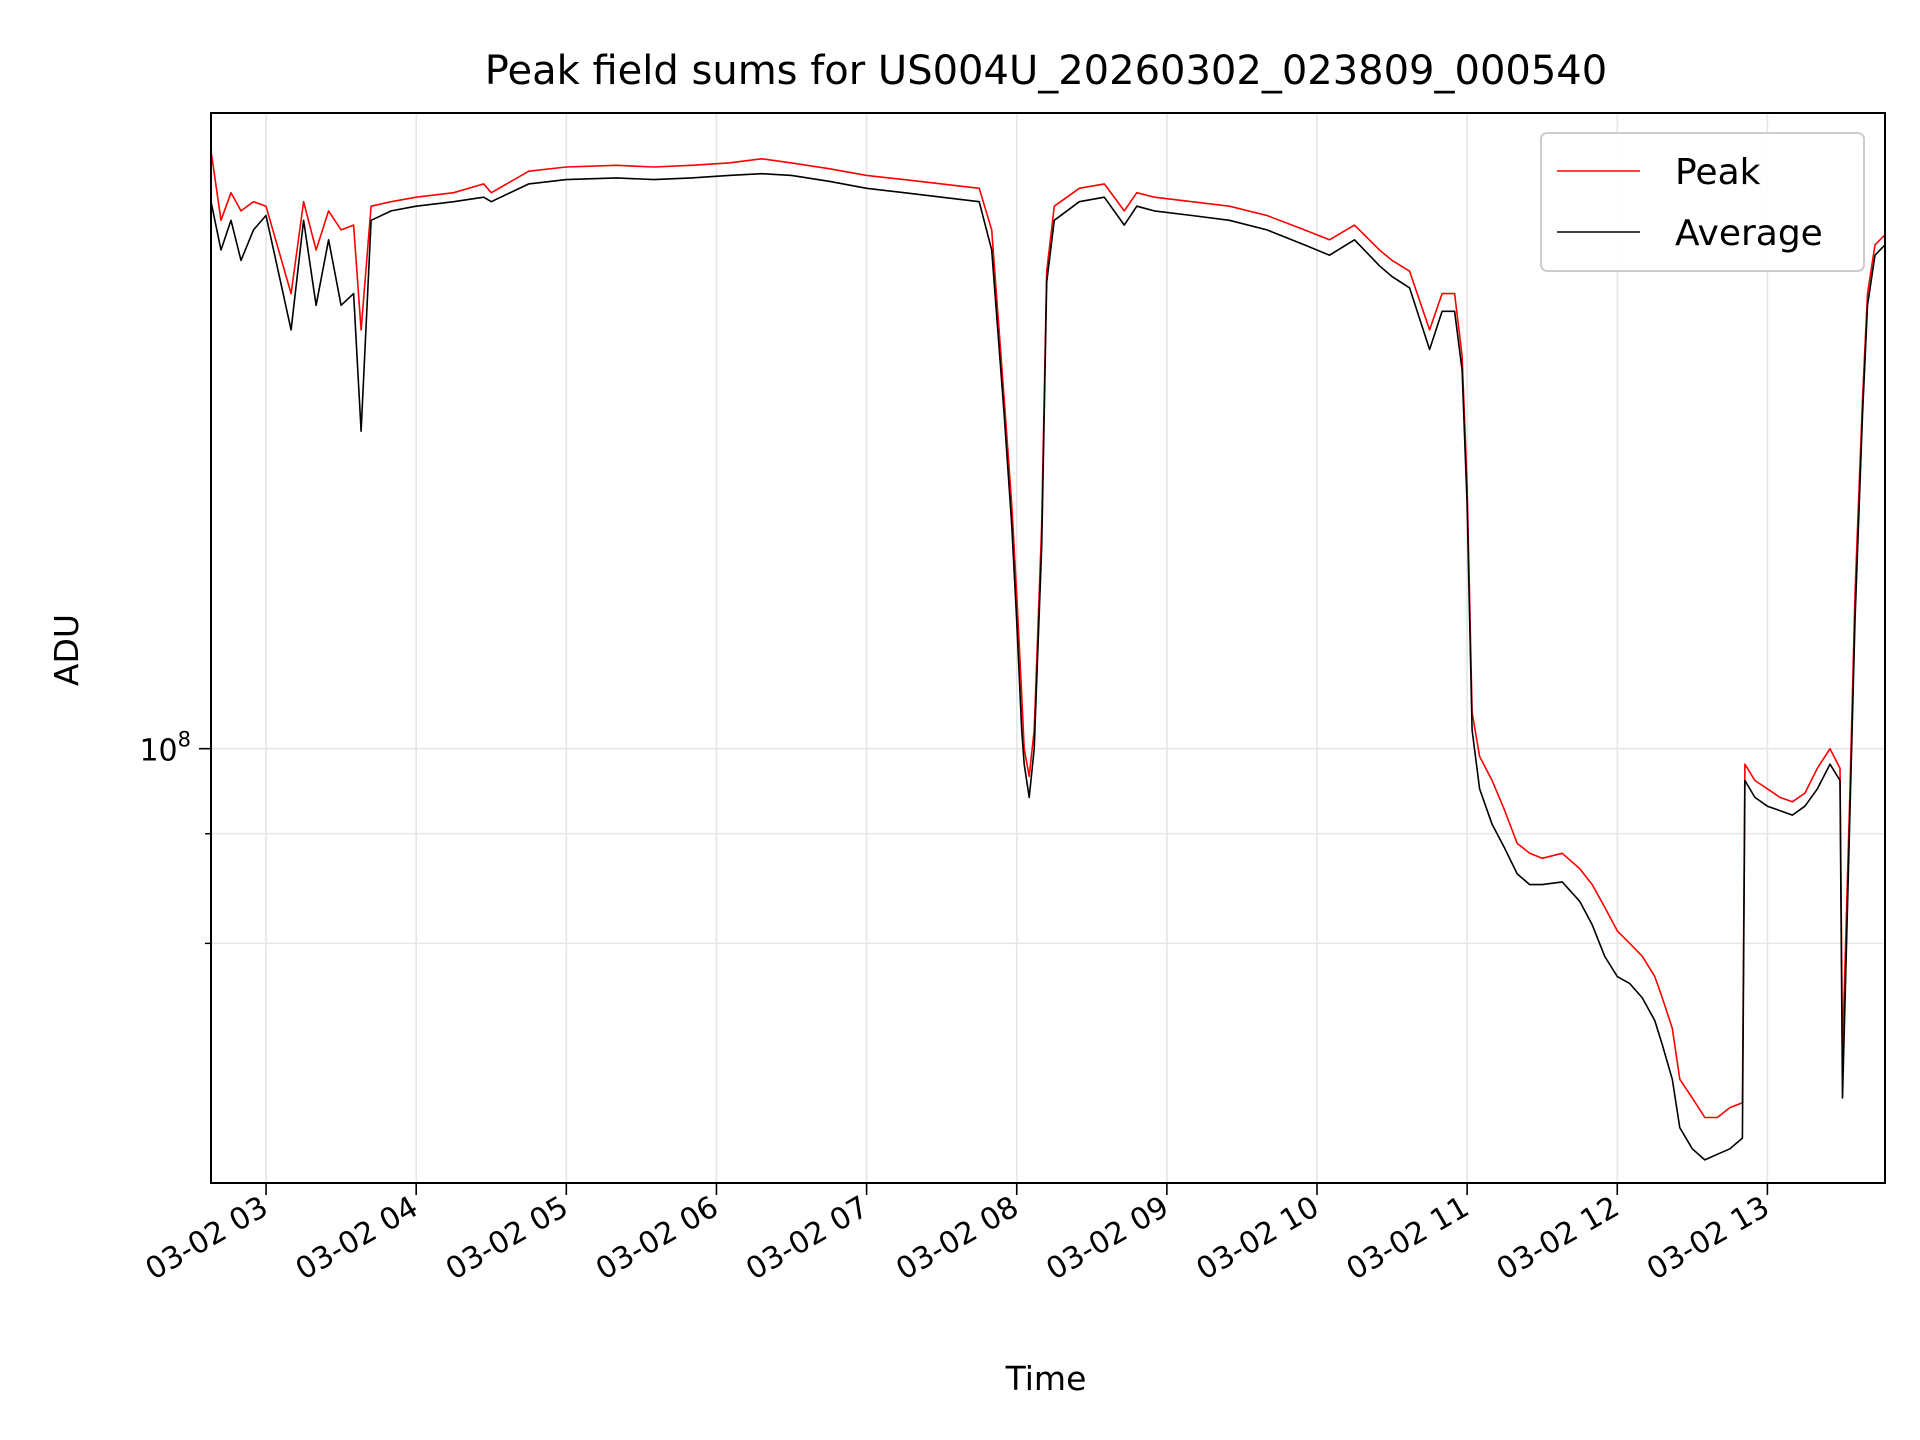  I want to click on x-axis-label: Time, so click(1046, 1378).